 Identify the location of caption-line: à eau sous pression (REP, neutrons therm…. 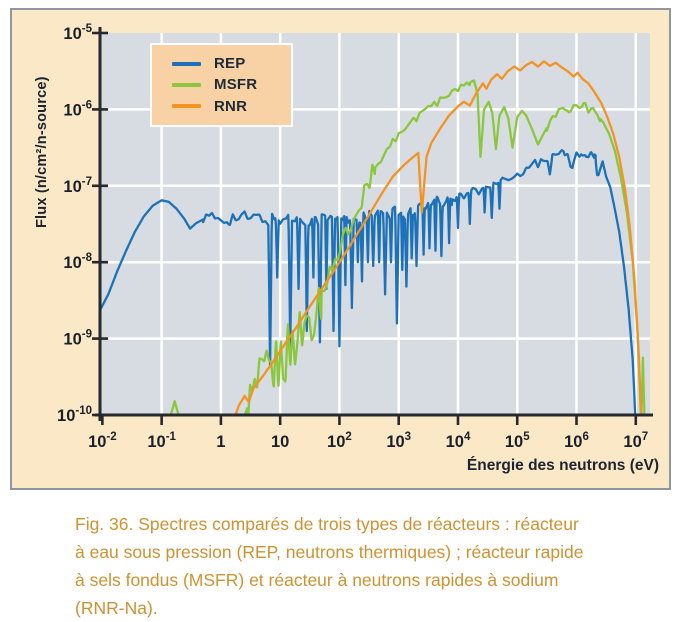
(329, 552).